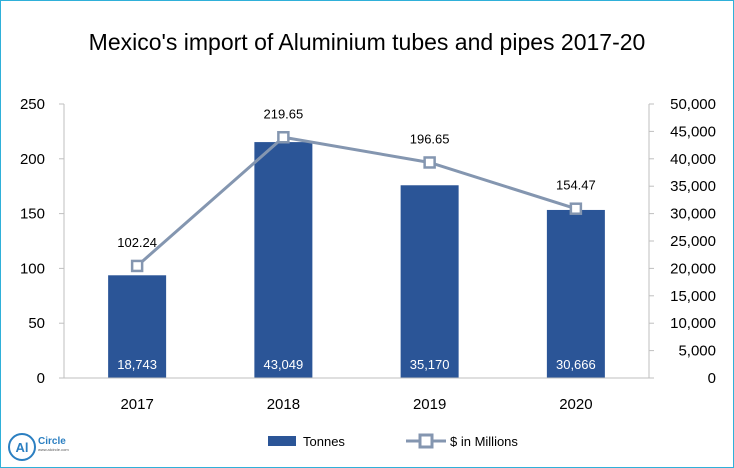 This screenshot has width=734, height=468. Describe the element at coordinates (32, 104) in the screenshot. I see `left-tick-label: 250` at that location.